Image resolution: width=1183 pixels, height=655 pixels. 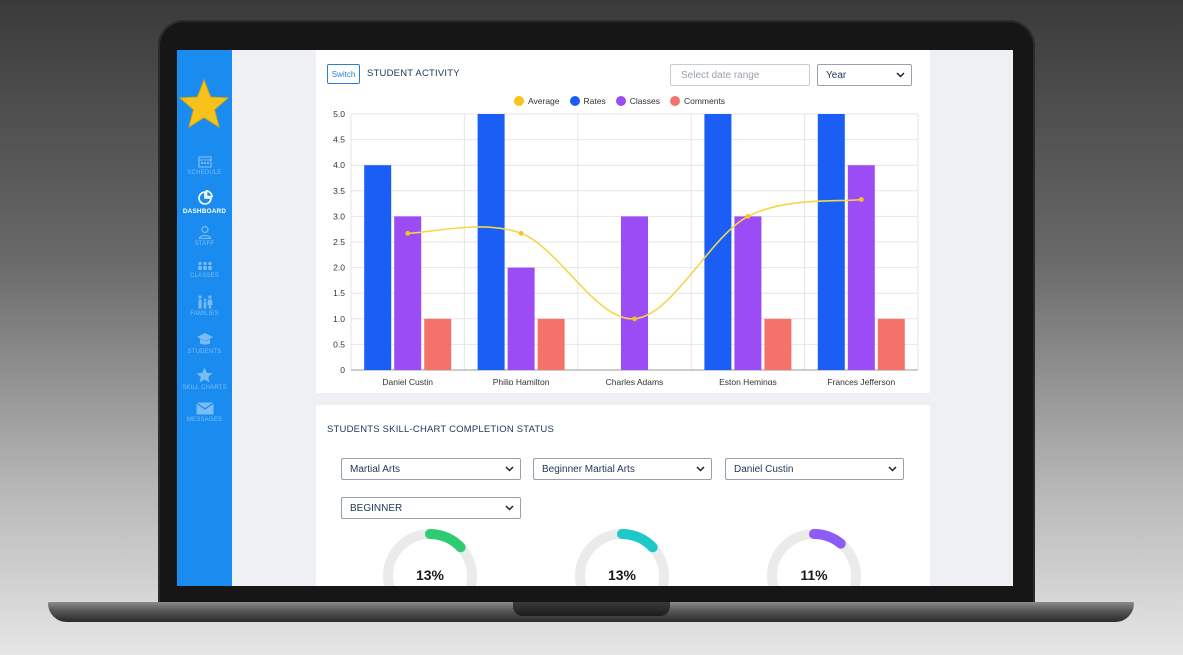 What do you see at coordinates (339, 140) in the screenshot?
I see `y-tick-label: 4.5` at bounding box center [339, 140].